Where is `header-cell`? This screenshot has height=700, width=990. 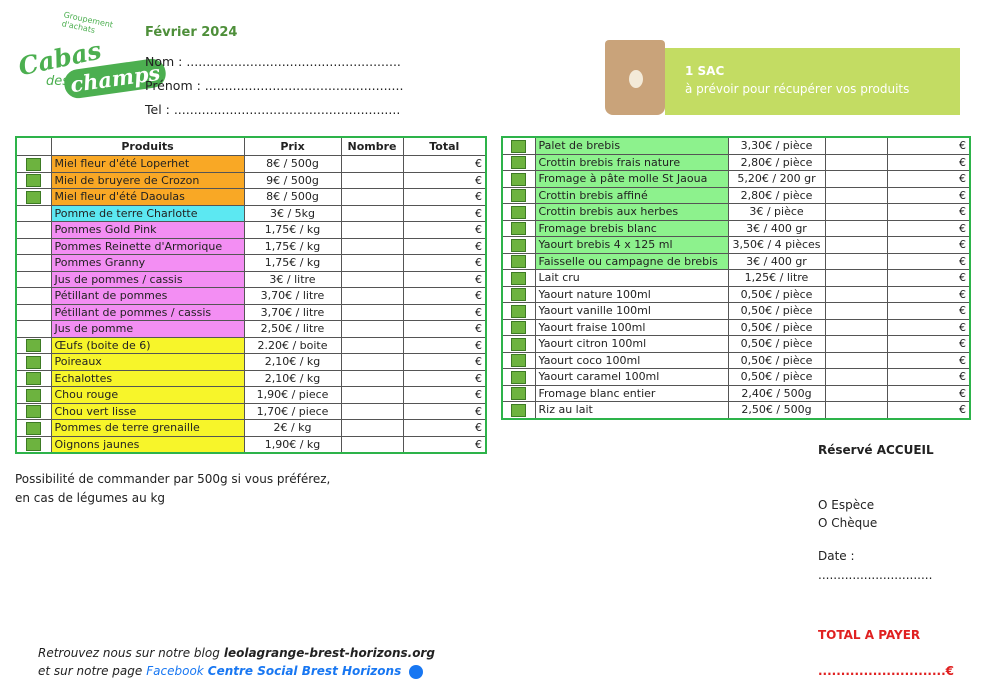
header-cell is located at coordinates (33, 146).